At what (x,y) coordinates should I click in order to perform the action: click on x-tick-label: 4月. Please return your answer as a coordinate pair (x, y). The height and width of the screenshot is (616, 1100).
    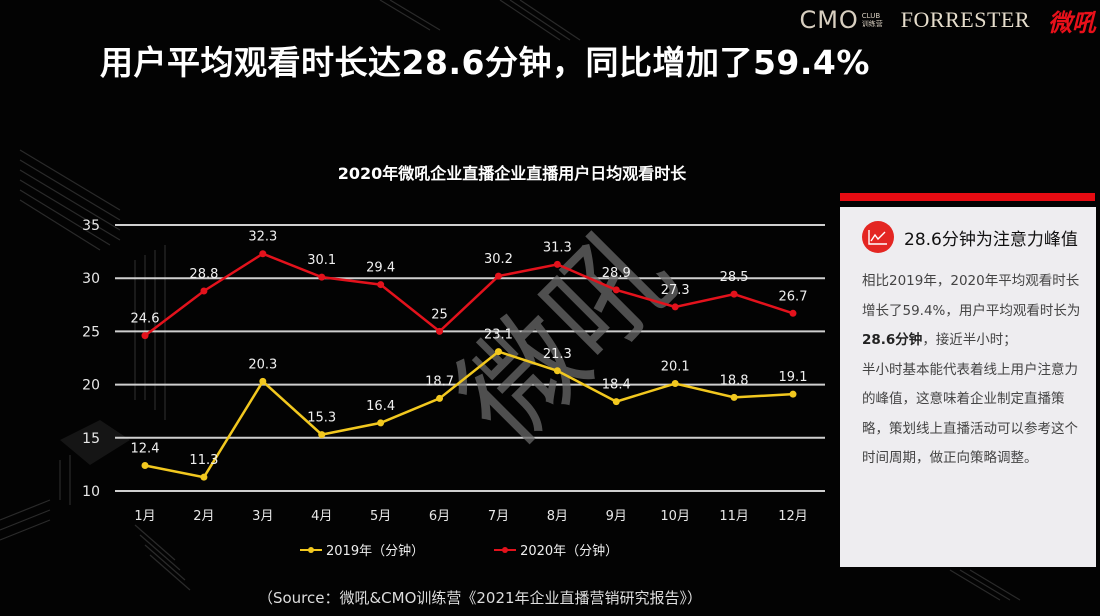
    Looking at the image, I should click on (321, 516).